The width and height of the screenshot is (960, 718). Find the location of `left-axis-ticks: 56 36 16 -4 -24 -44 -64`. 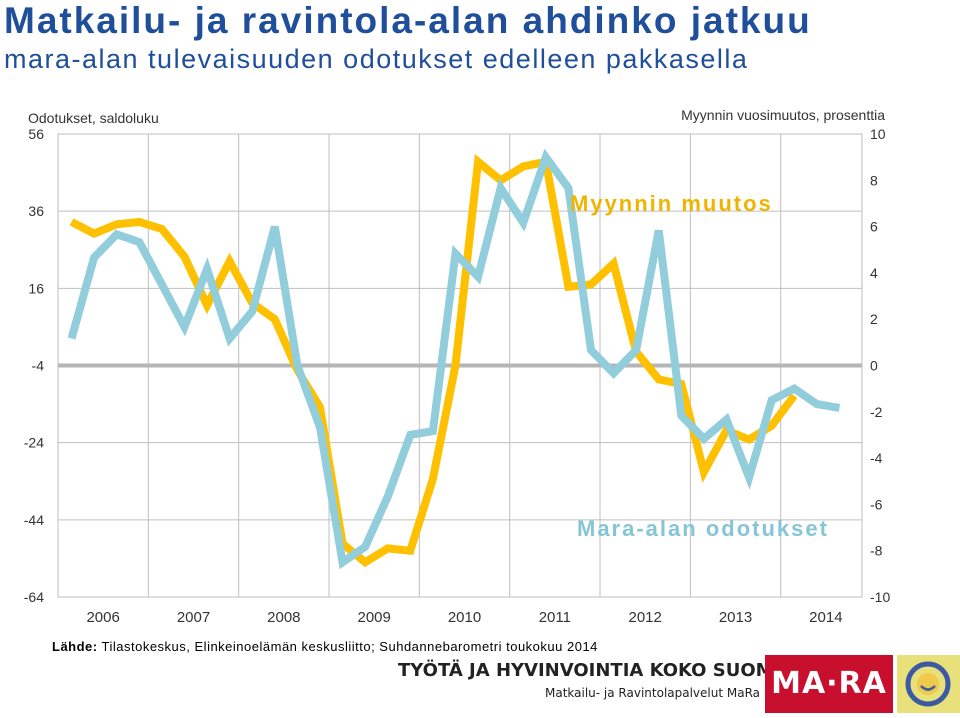

left-axis-ticks: 56 36 16 -4 -24 -44 -64 is located at coordinates (34, 365).